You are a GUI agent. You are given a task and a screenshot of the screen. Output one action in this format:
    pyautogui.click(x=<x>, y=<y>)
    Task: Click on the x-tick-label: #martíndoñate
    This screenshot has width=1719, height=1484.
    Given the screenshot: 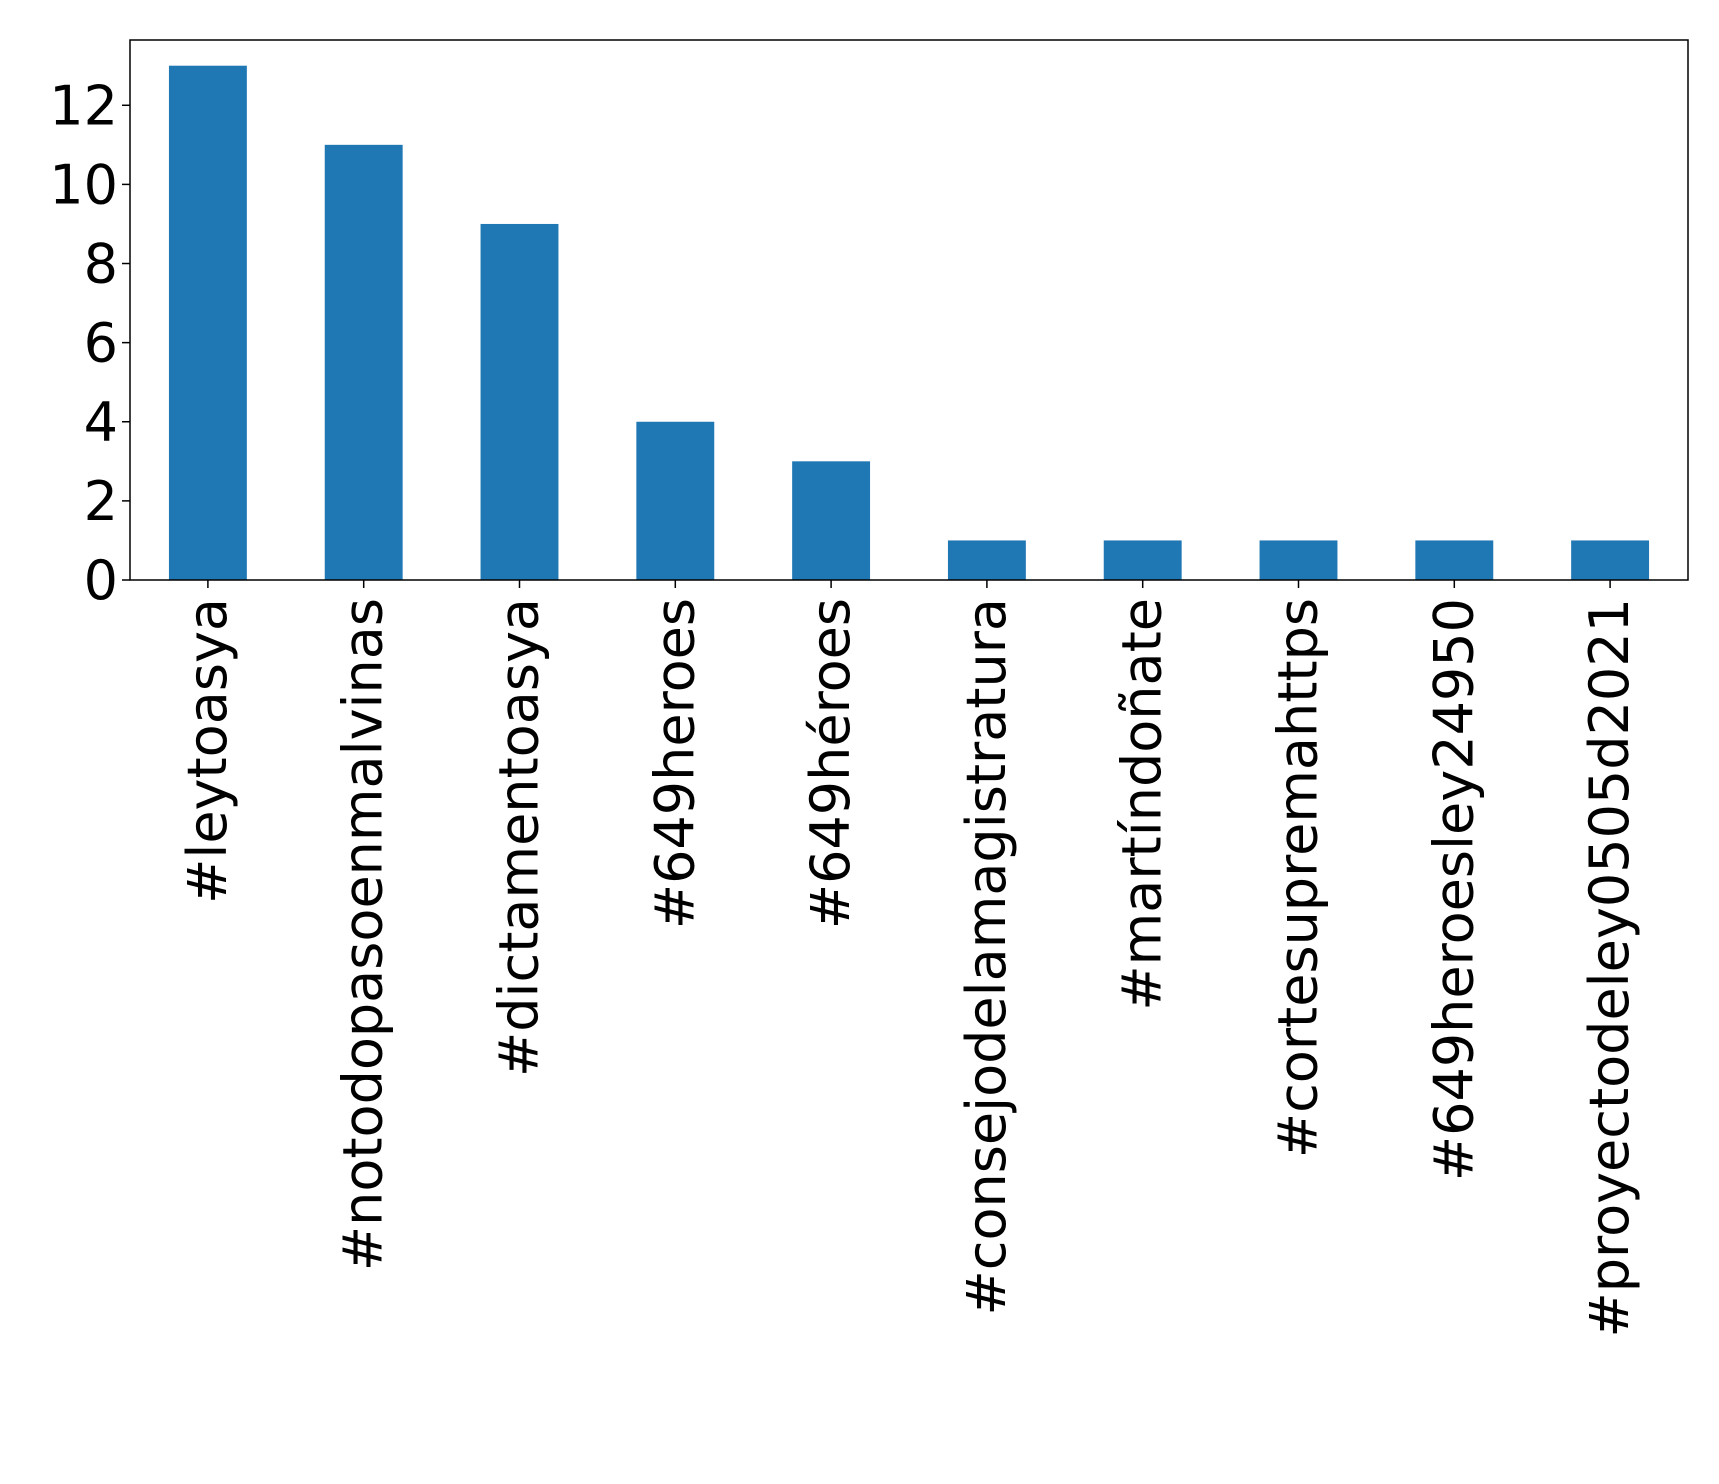 What is the action you would take?
    pyautogui.click(x=1142, y=804)
    